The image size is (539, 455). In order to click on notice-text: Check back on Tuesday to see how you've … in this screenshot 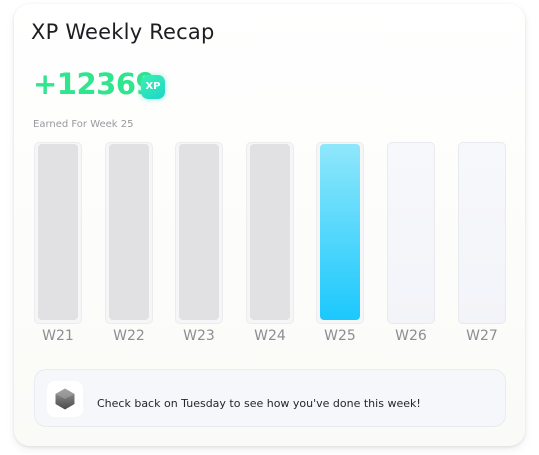, I will do `click(259, 403)`.